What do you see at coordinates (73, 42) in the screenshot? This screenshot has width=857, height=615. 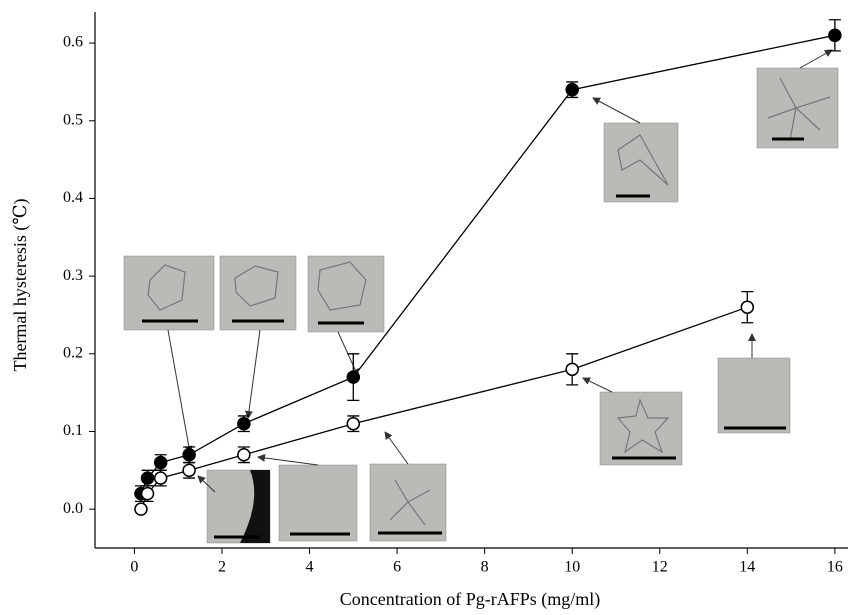 I see `y-tick-label: 0.6` at bounding box center [73, 42].